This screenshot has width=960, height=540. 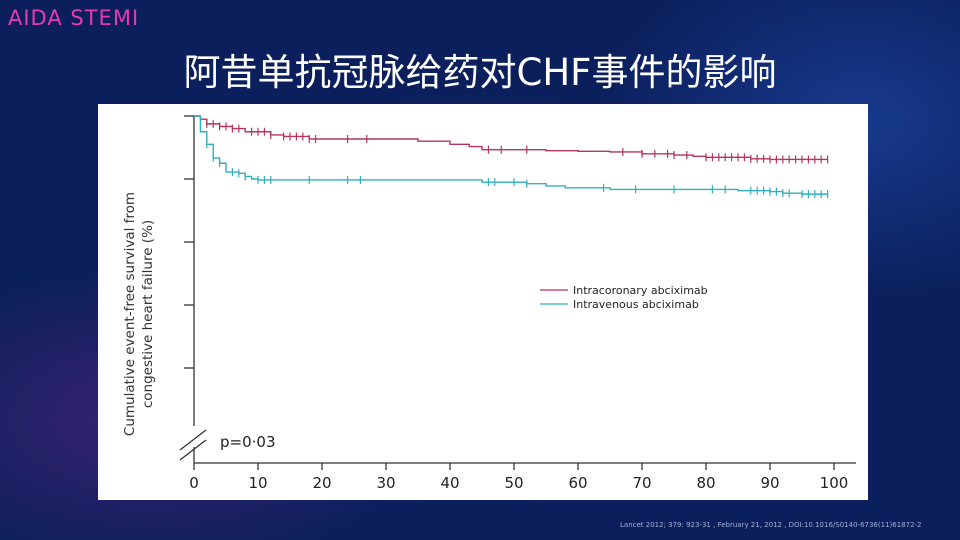 I want to click on p-value-annotation: p=0·03, so click(x=248, y=442).